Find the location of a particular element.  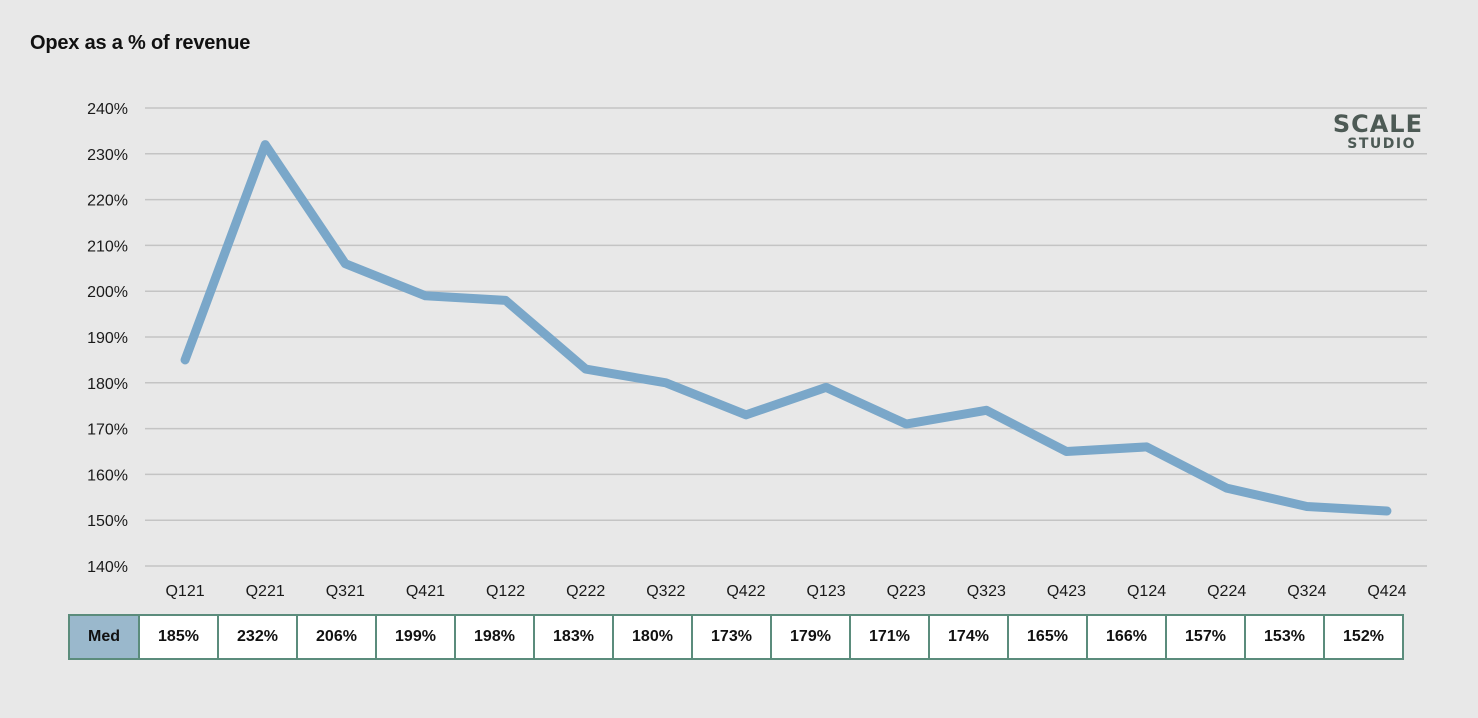

x-tick-label: Q422 is located at coordinates (745, 591).